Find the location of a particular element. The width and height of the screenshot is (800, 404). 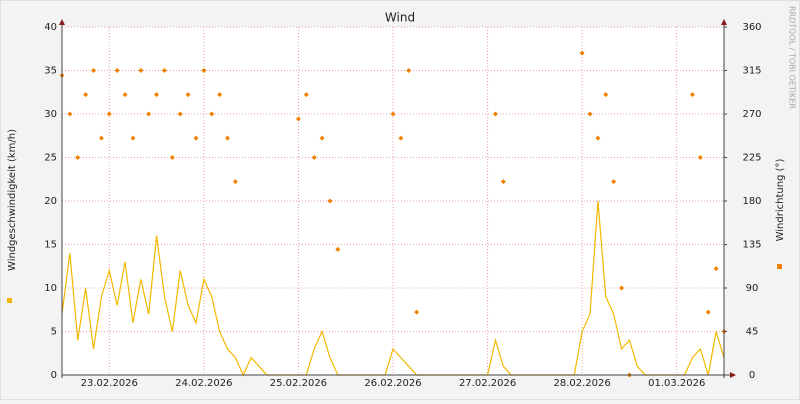

watermark: RRDTOOL / TOBI OETIKER is located at coordinates (792, 57).